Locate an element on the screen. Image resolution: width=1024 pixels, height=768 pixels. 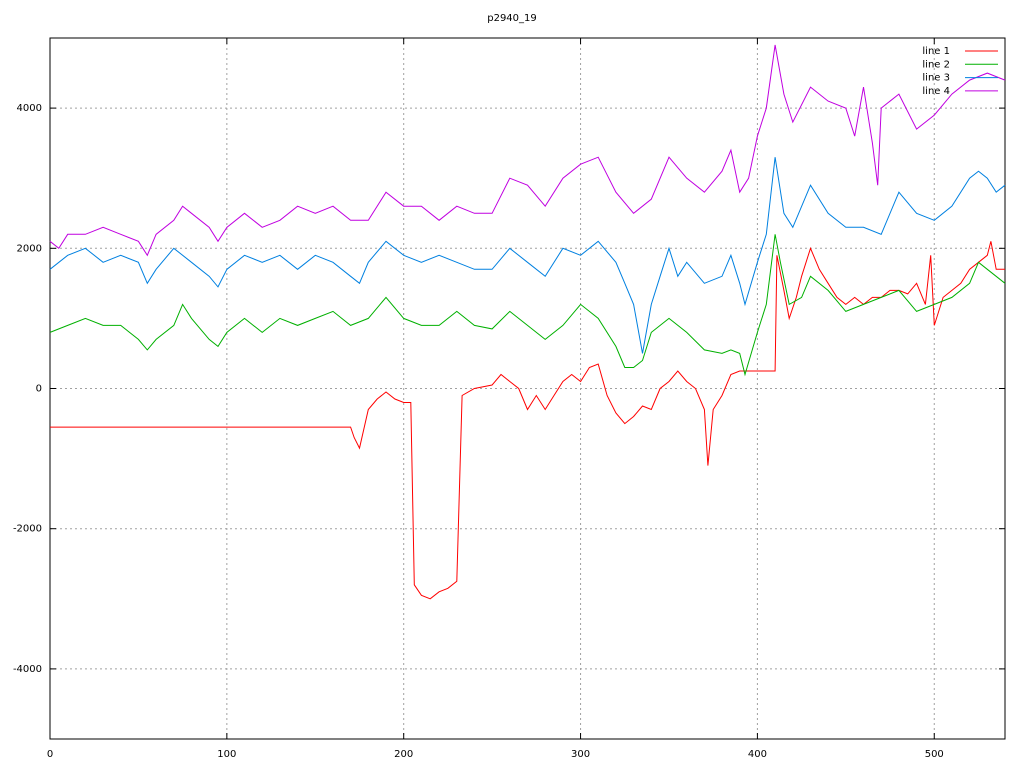
y-tick-label: 0 is located at coordinates (39, 389).